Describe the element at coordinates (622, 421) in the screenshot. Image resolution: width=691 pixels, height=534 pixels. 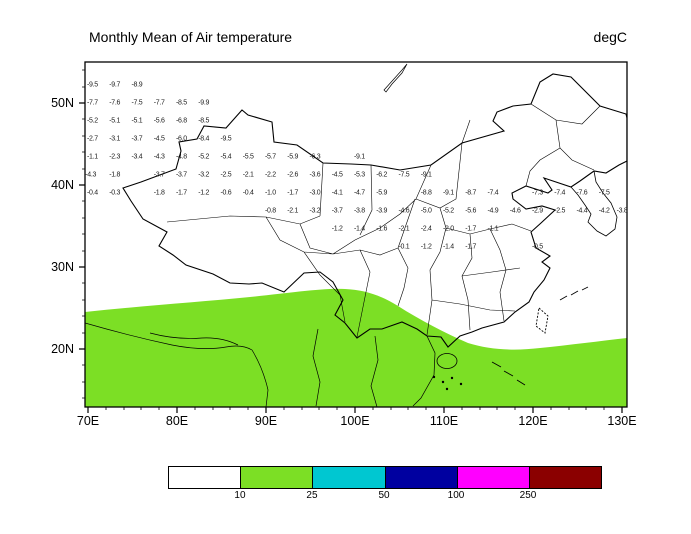
I see `lon-tick-label: 130E` at that location.